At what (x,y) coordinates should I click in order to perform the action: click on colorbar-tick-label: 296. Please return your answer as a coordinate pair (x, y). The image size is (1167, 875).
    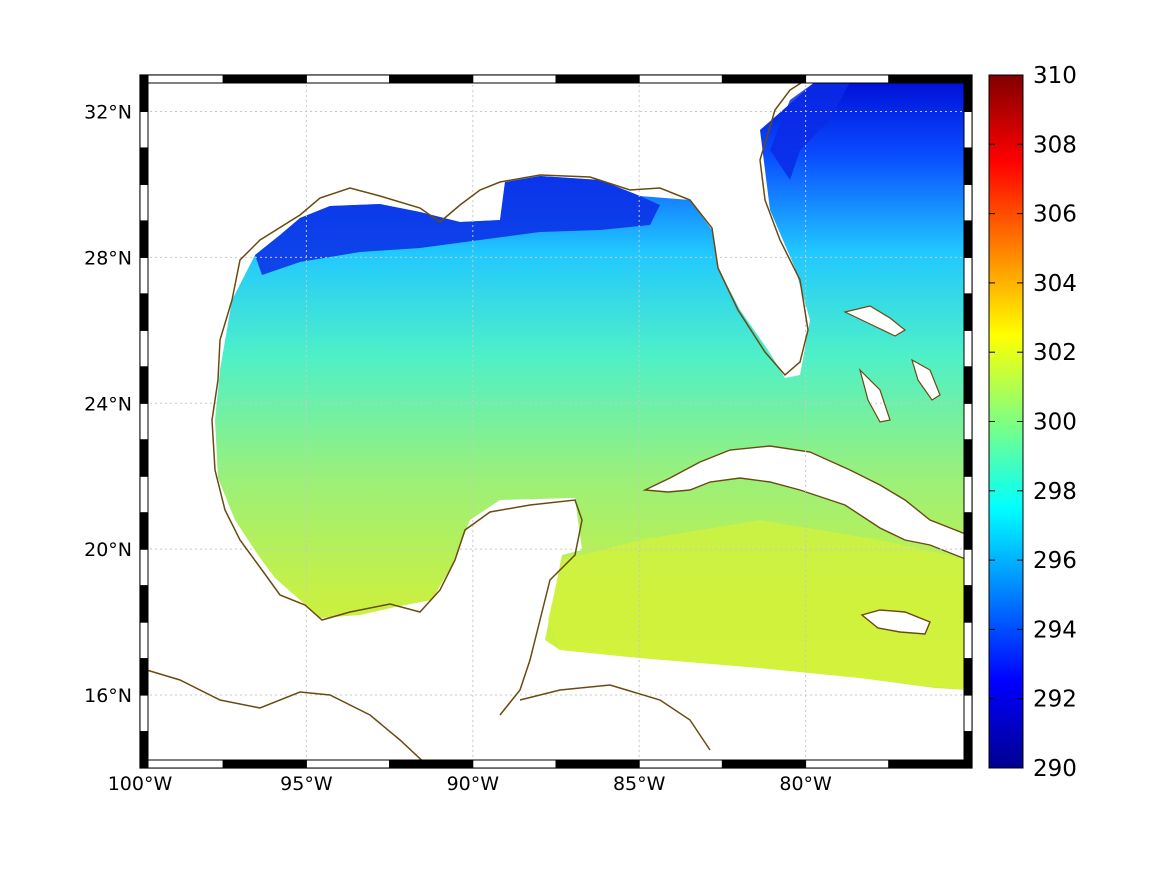
    Looking at the image, I should click on (1055, 561).